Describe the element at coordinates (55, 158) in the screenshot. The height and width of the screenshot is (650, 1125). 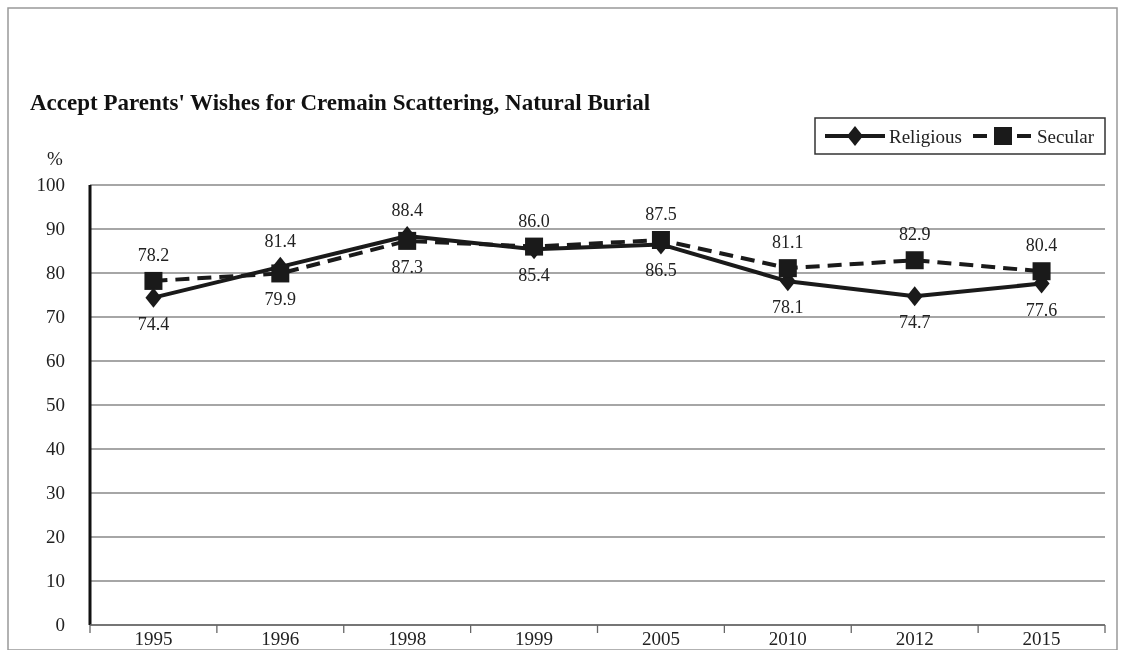
I see `y-axis-title: %` at that location.